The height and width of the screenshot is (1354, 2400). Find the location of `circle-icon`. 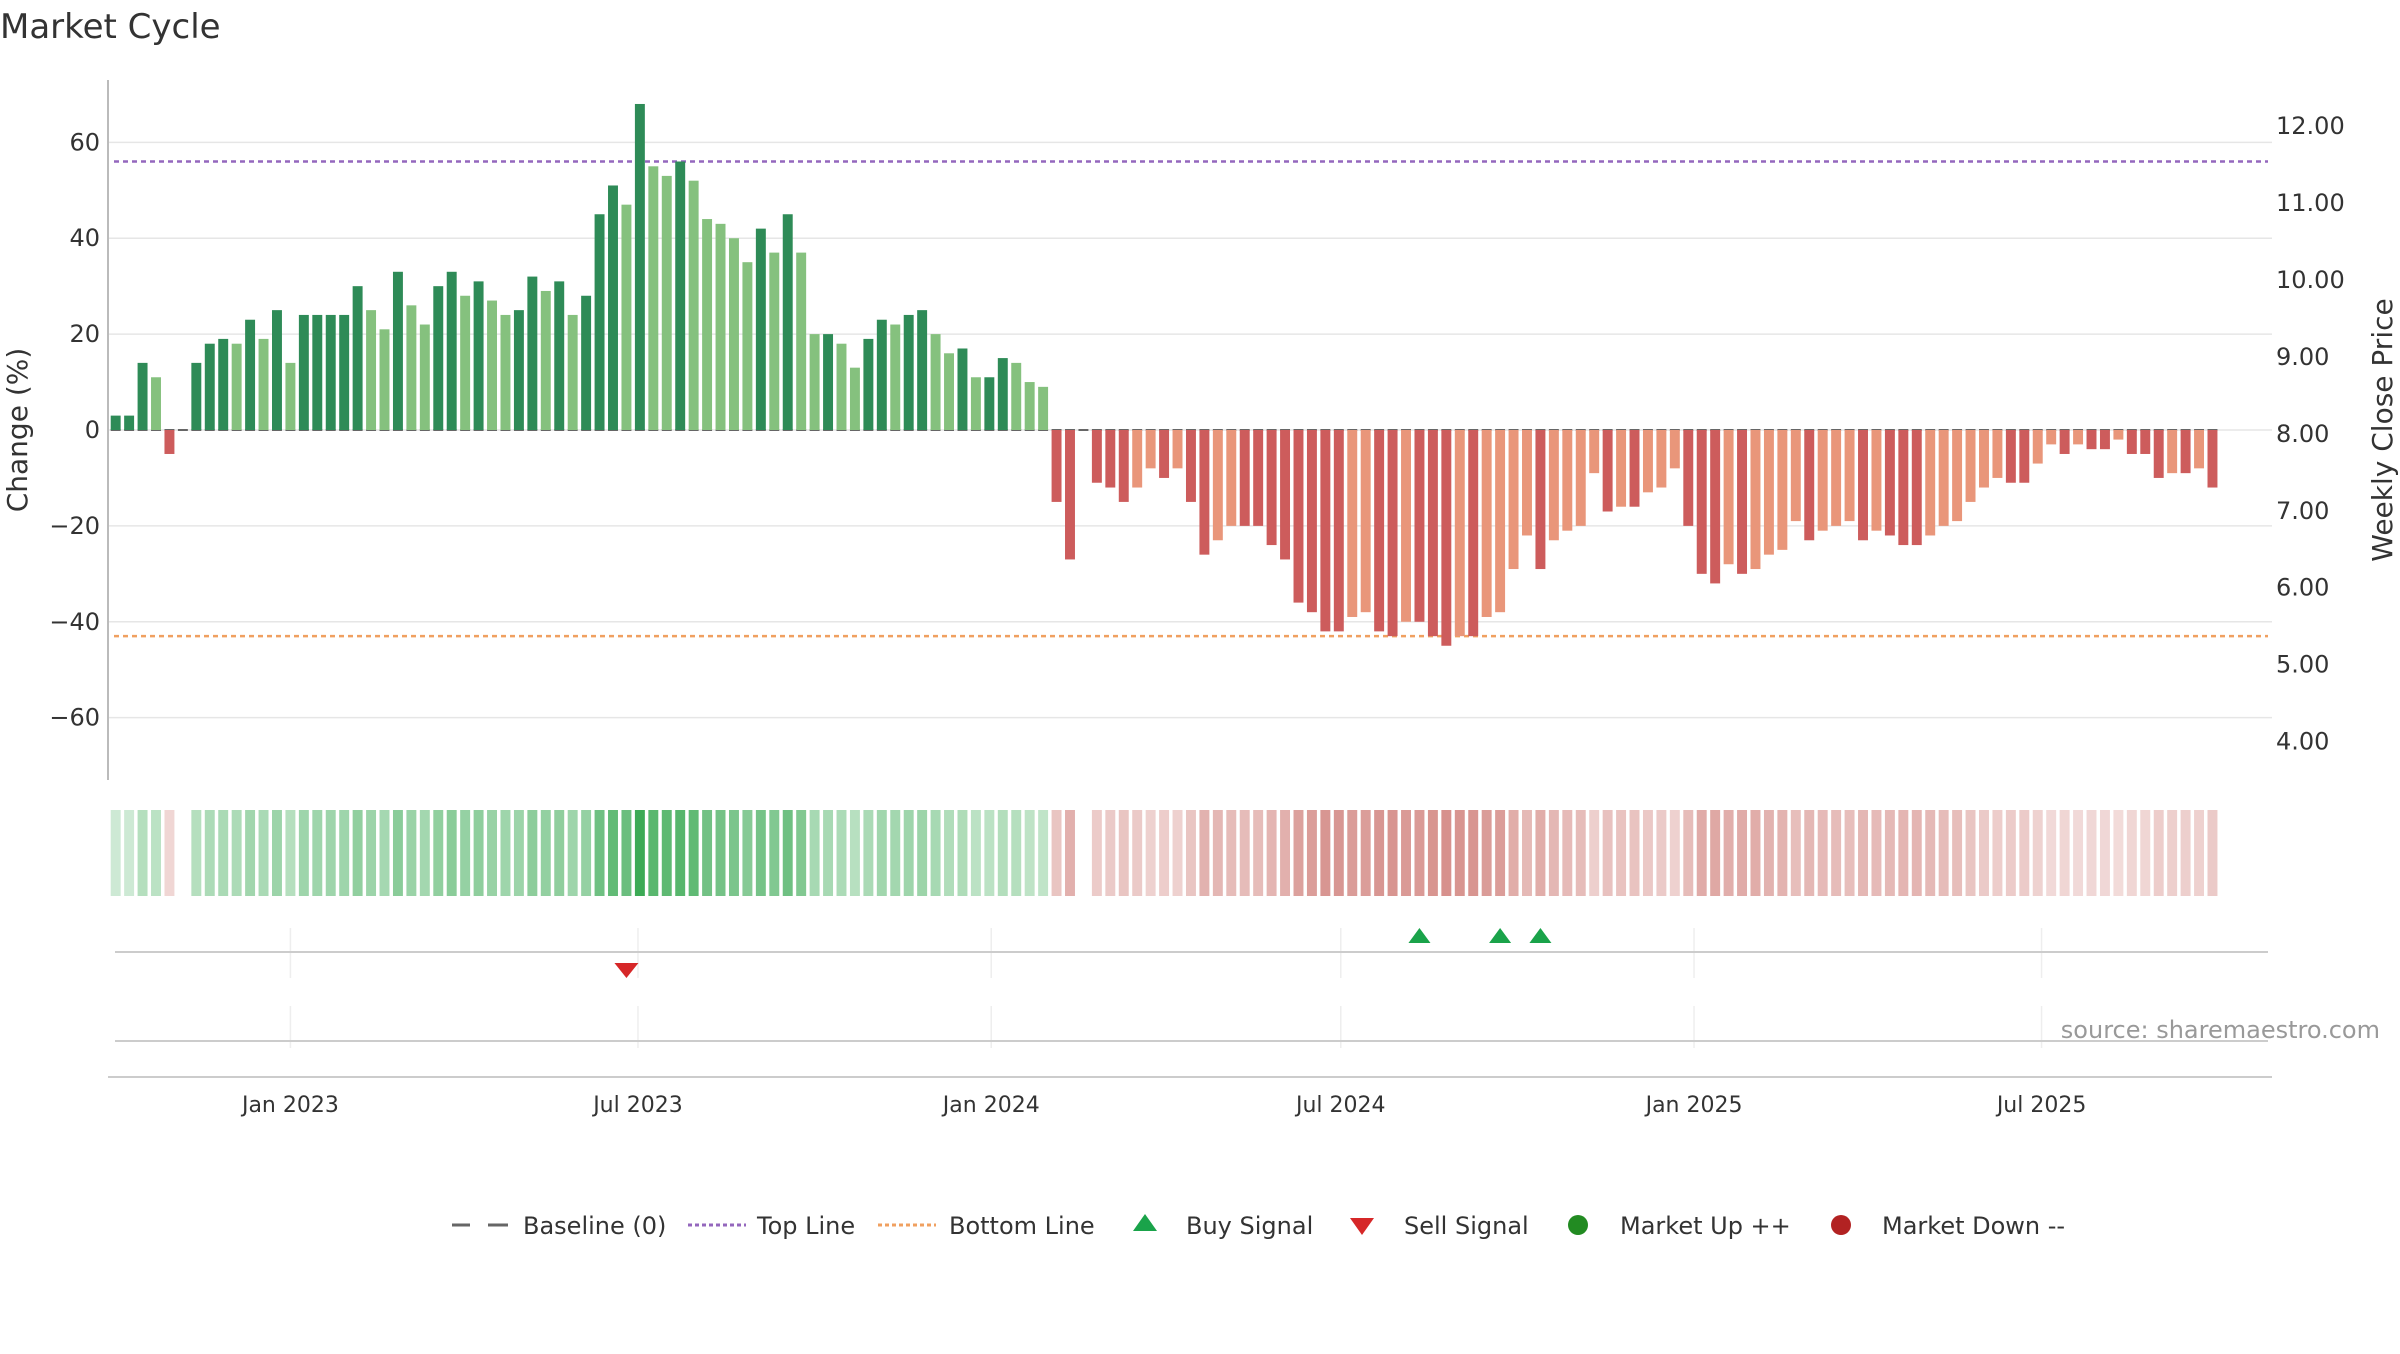

circle-icon is located at coordinates (1841, 1225).